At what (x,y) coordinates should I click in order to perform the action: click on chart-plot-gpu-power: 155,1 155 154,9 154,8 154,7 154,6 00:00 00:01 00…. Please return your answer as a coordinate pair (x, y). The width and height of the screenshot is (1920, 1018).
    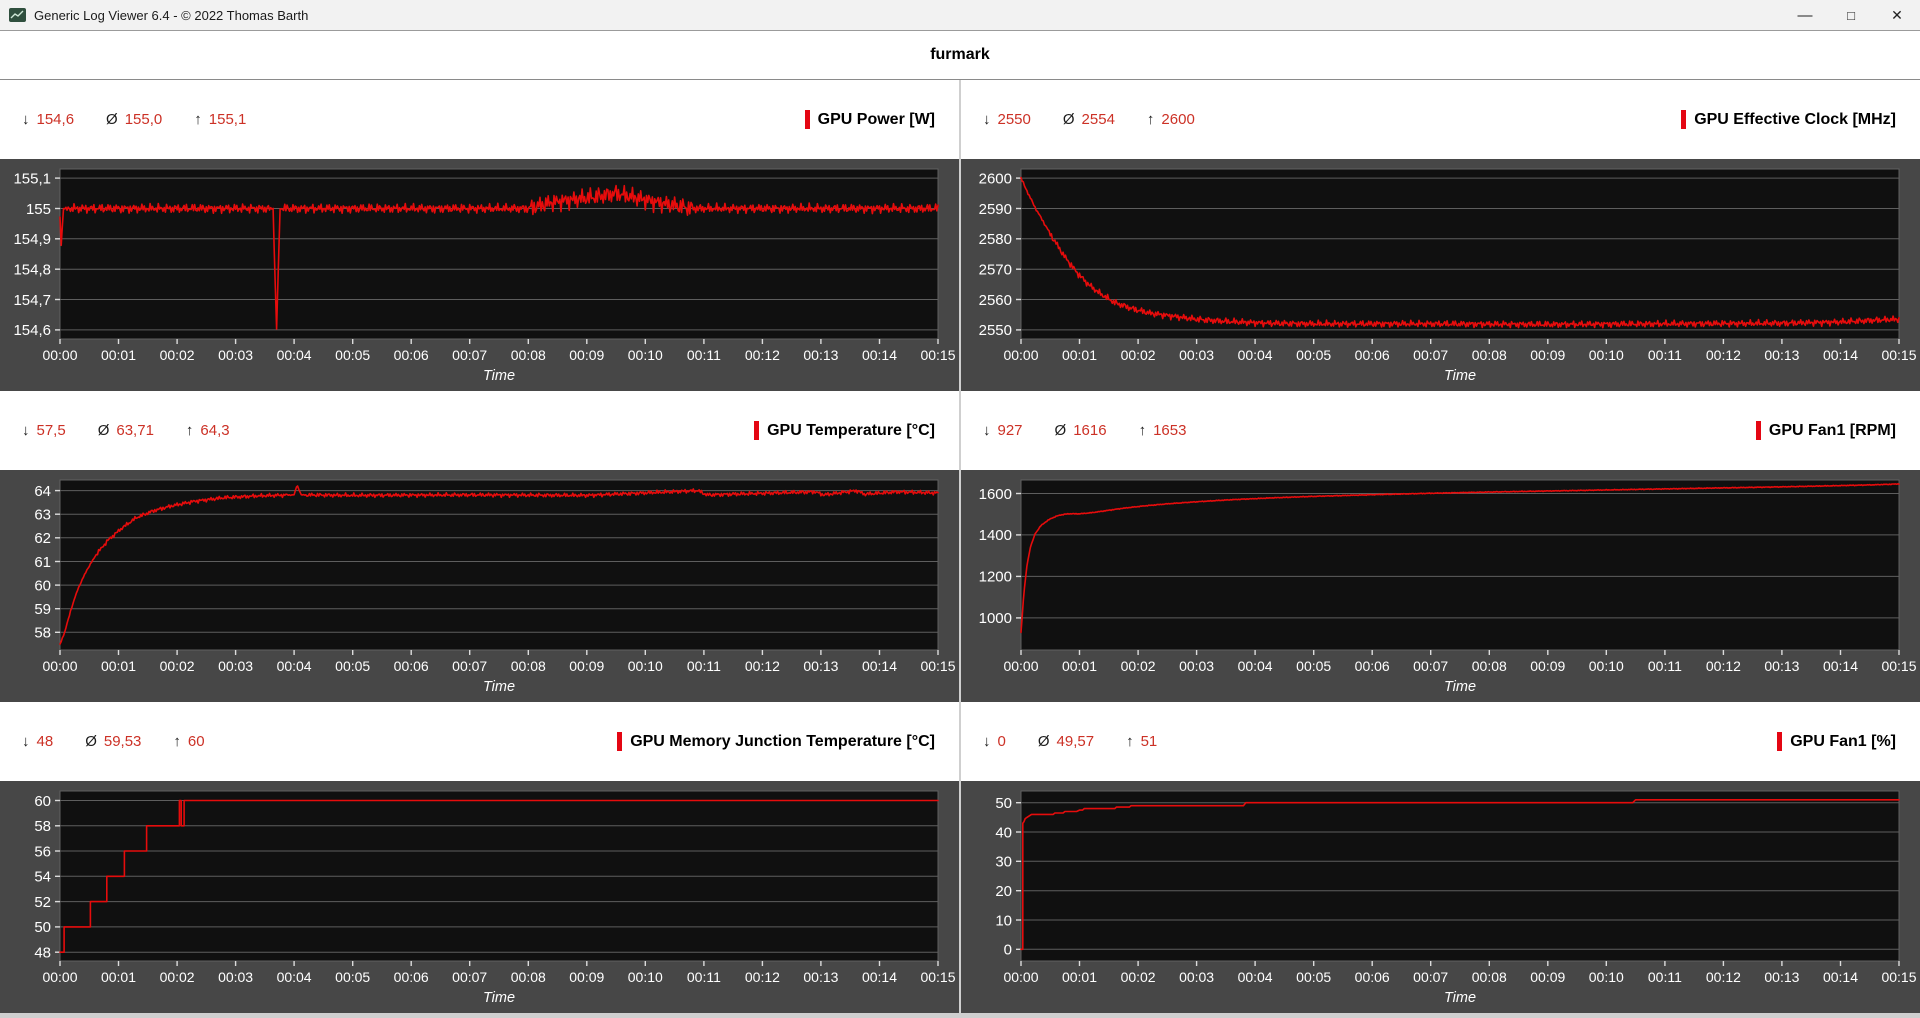
    Looking at the image, I should click on (479, 275).